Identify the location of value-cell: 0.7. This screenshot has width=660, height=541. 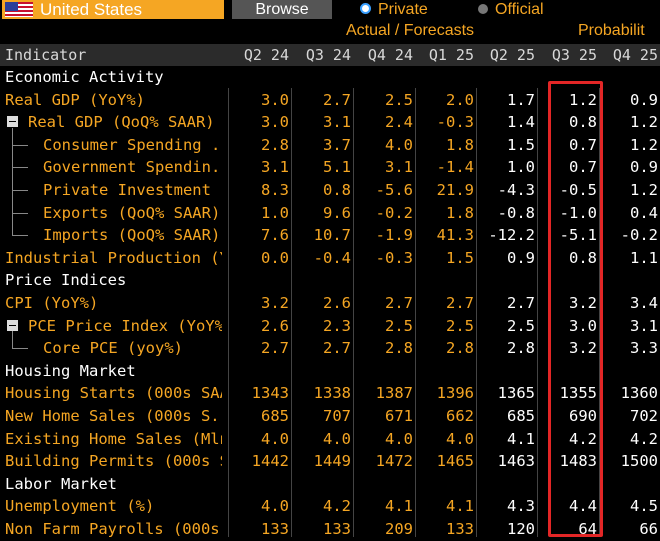
(583, 167).